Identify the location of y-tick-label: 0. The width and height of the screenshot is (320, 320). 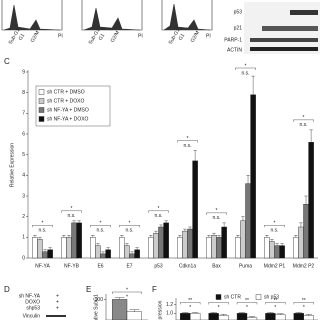
(23, 258).